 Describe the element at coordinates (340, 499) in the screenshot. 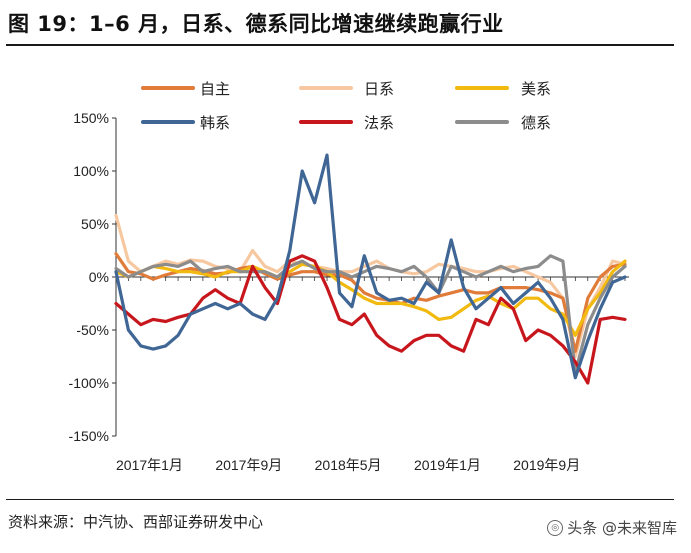

I see `bottom-rule` at that location.